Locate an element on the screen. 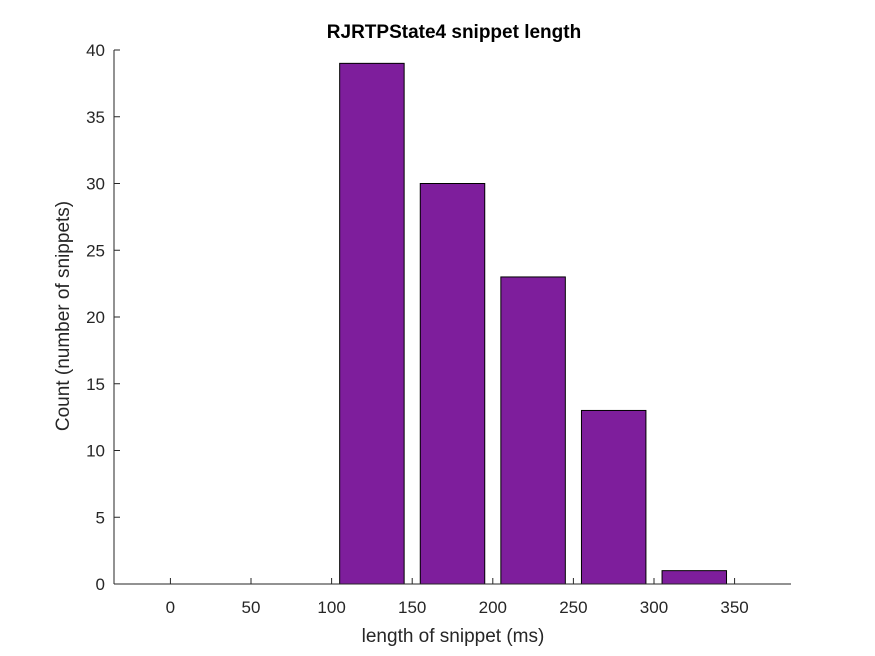  y-tick-label: 40 is located at coordinates (95, 50).